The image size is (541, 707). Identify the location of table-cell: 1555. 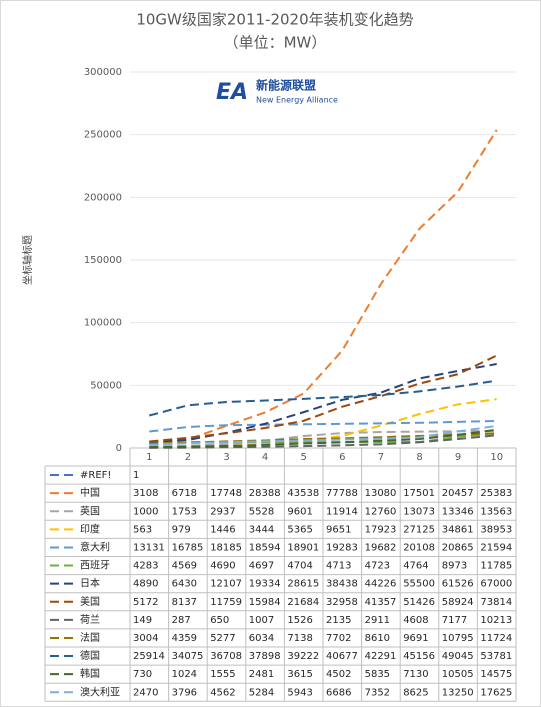
(222, 674).